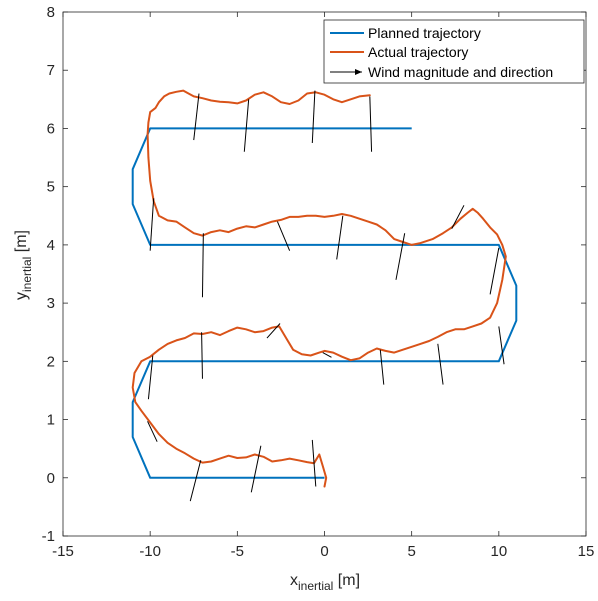 The height and width of the screenshot is (601, 598). What do you see at coordinates (51, 12) in the screenshot?
I see `y-tick-label: 8` at bounding box center [51, 12].